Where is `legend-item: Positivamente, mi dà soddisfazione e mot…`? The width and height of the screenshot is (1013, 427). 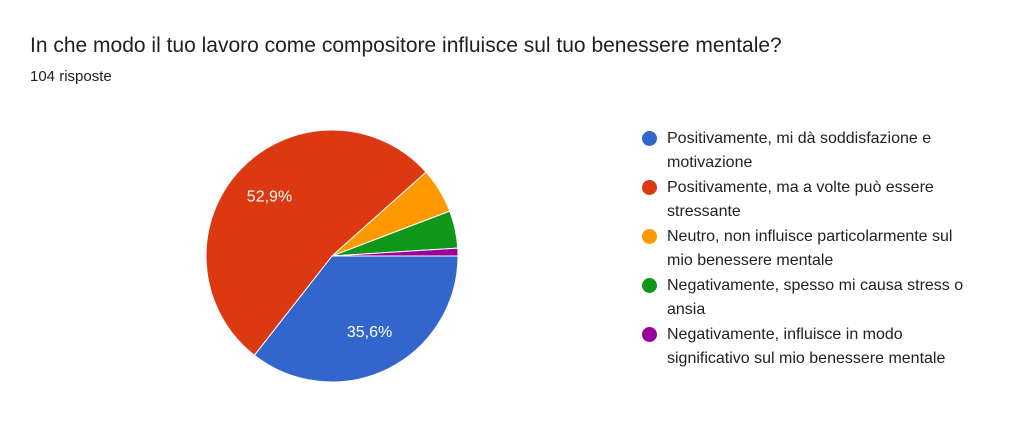 legend-item: Positivamente, mi dà soddisfazione e mot… is located at coordinates (812, 151).